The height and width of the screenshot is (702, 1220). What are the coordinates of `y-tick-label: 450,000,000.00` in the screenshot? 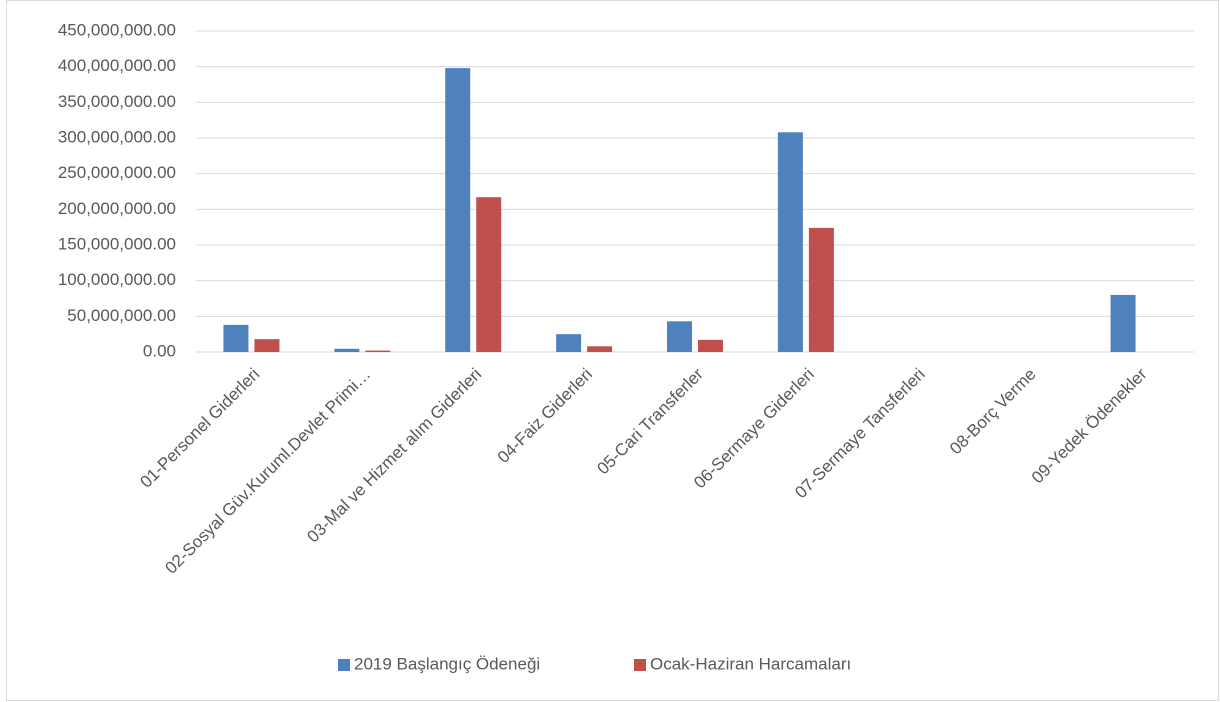 It's located at (117, 29).